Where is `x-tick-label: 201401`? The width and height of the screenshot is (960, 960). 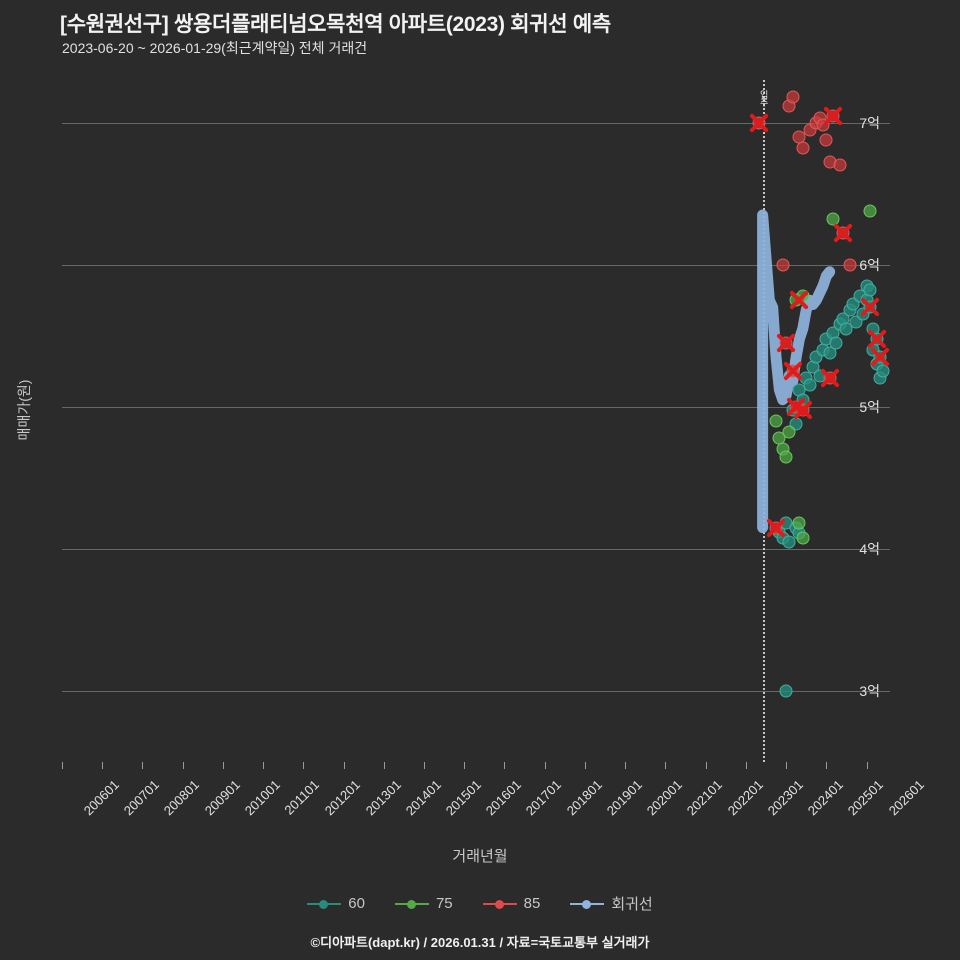 x-tick-label: 201401 is located at coordinates (423, 798).